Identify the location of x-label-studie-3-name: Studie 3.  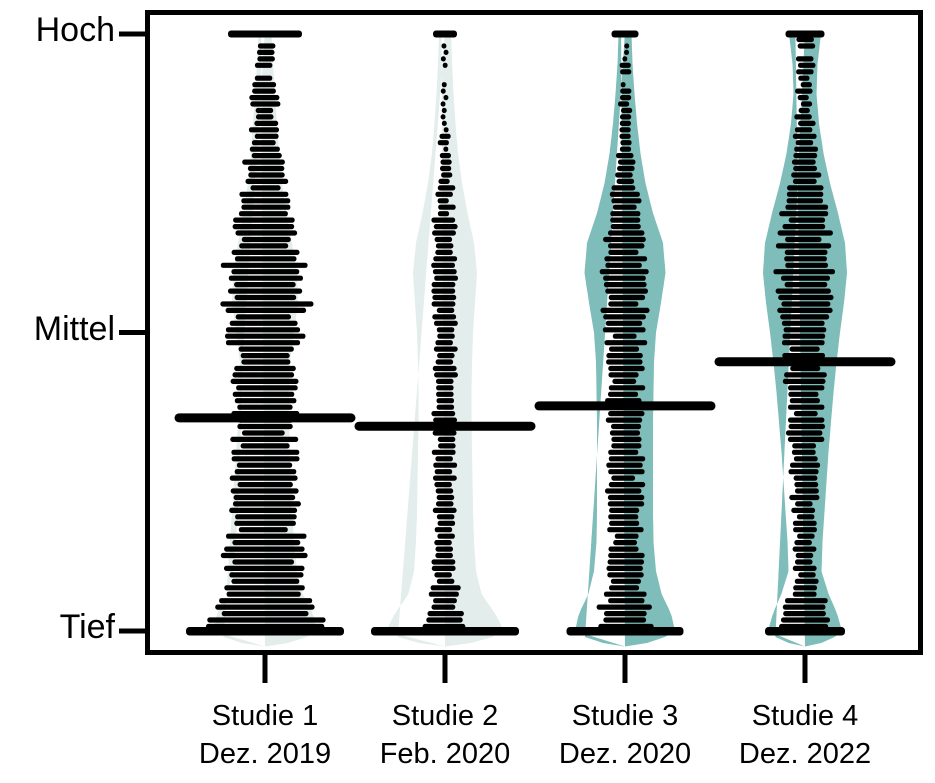
(625, 716).